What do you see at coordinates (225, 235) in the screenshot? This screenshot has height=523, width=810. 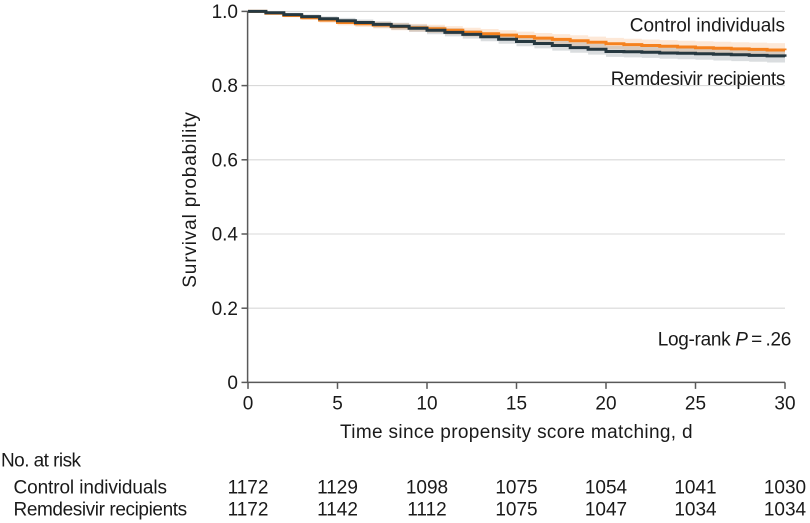 I see `svg-text: 0.4` at bounding box center [225, 235].